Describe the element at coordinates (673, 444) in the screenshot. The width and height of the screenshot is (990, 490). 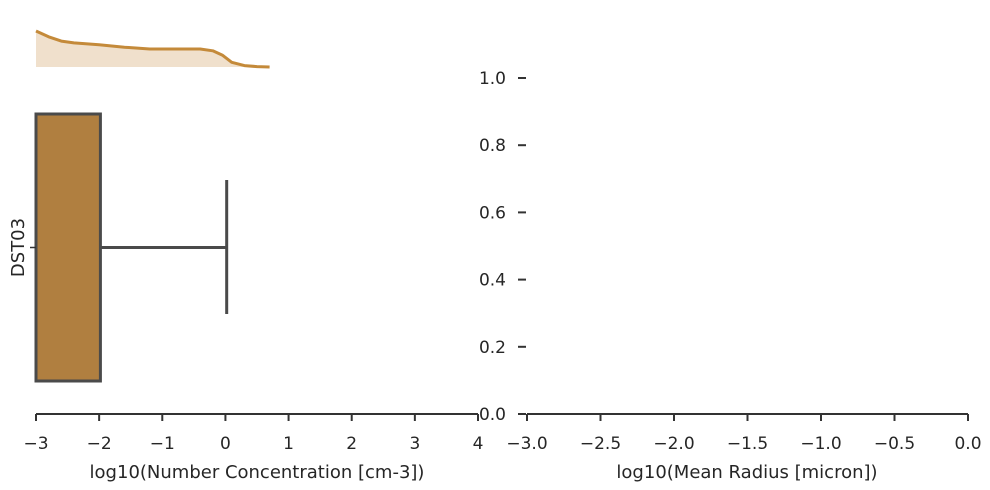
I see `right-x-tick-label: −2.0` at that location.